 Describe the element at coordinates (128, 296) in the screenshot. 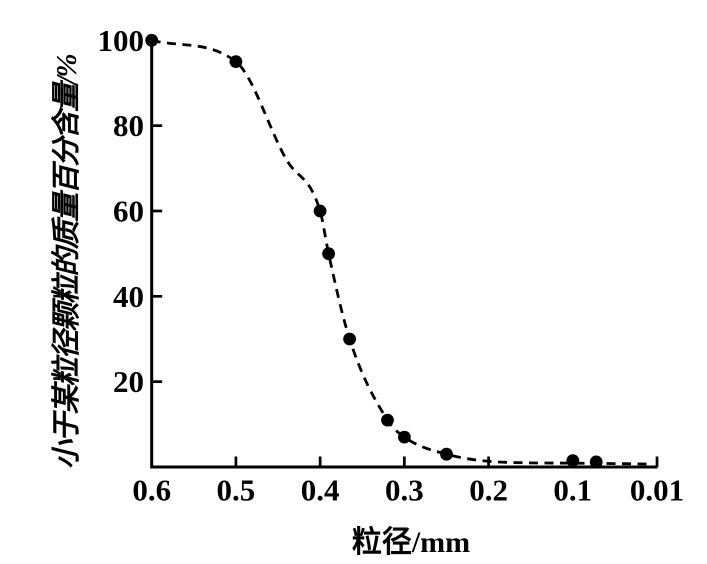

I see `y-tick-label: 40` at that location.